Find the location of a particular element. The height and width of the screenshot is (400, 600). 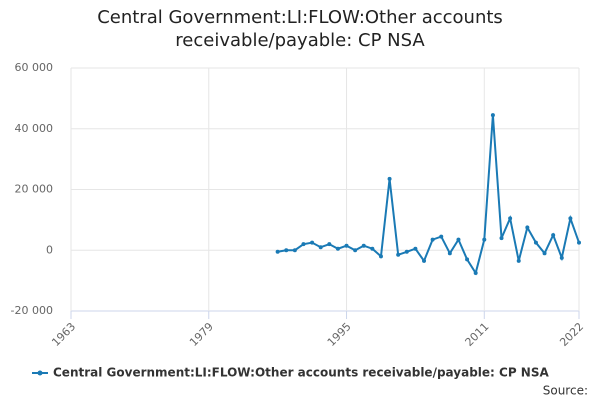

legend-marker is located at coordinates (40, 373).